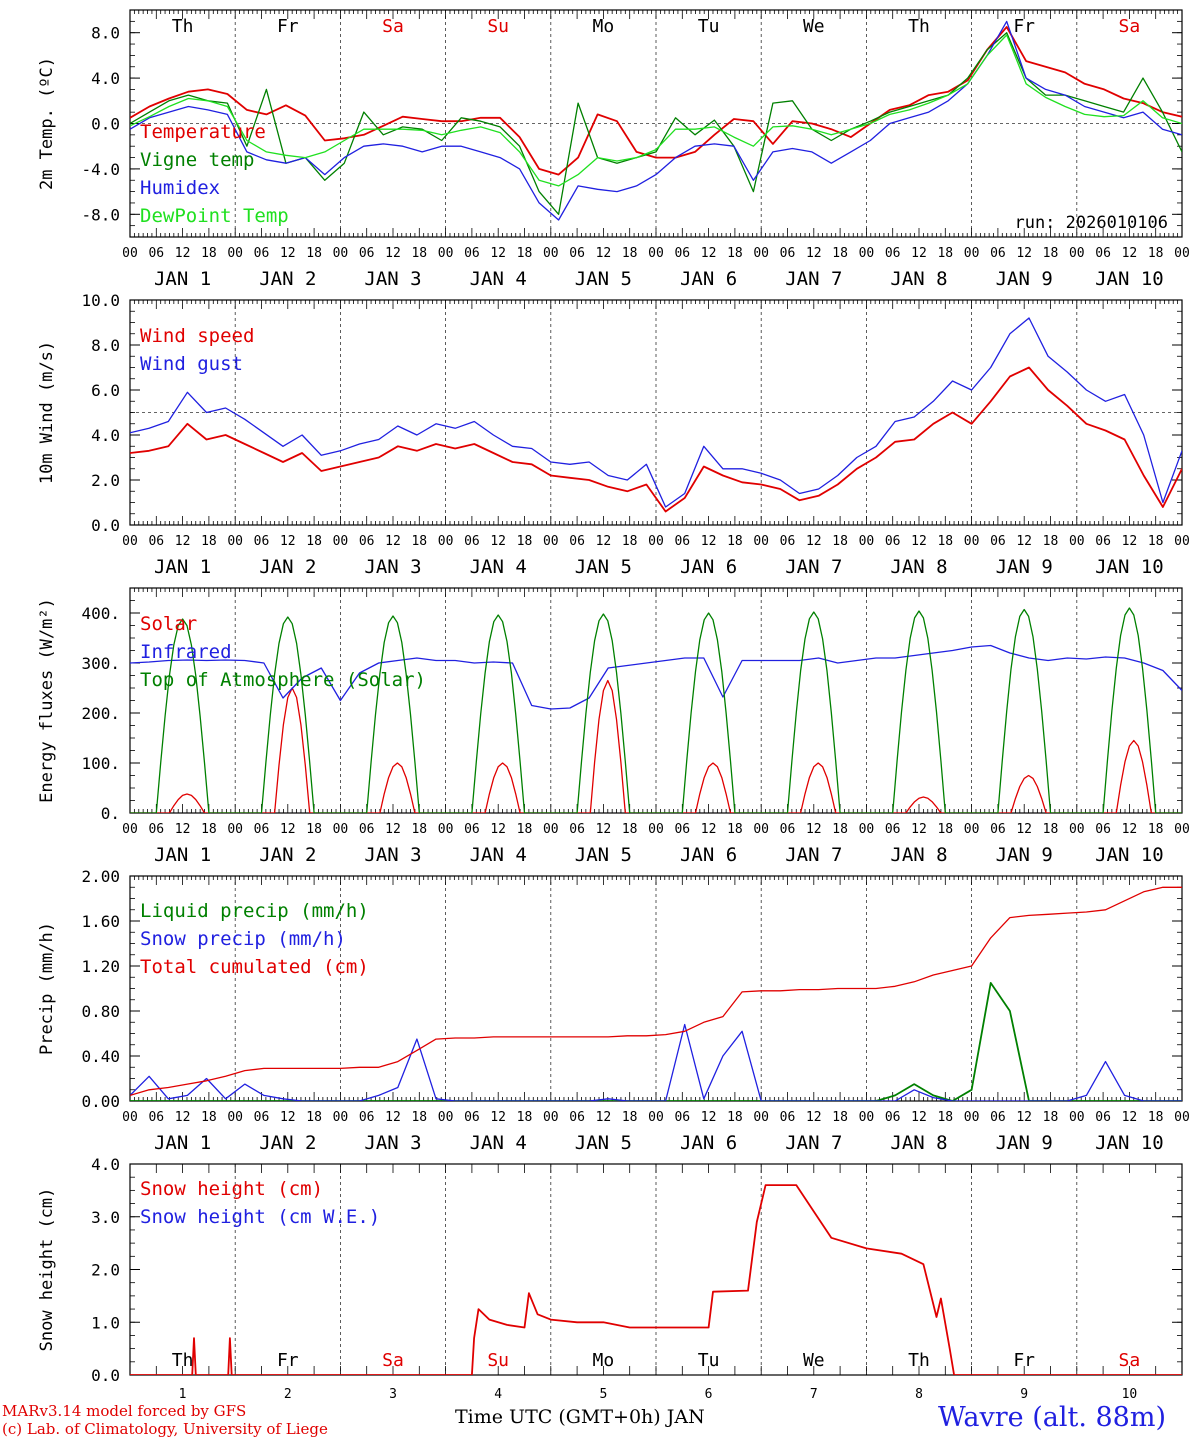 The height and width of the screenshot is (1440, 1194). Describe the element at coordinates (182, 567) in the screenshot. I see `x-date-label: JAN 1` at that location.